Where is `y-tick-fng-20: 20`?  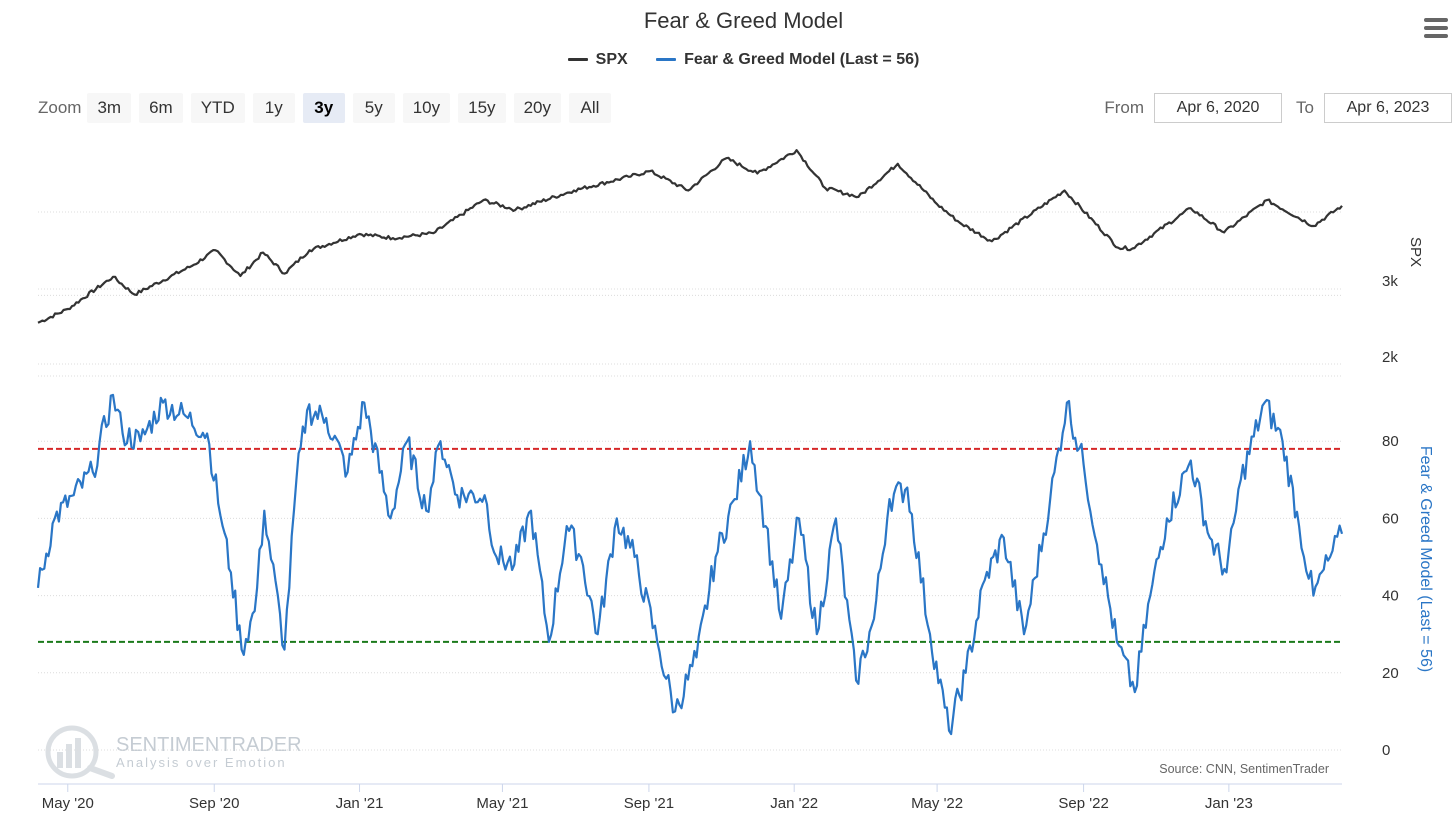 y-tick-fng-20: 20 is located at coordinates (1390, 673).